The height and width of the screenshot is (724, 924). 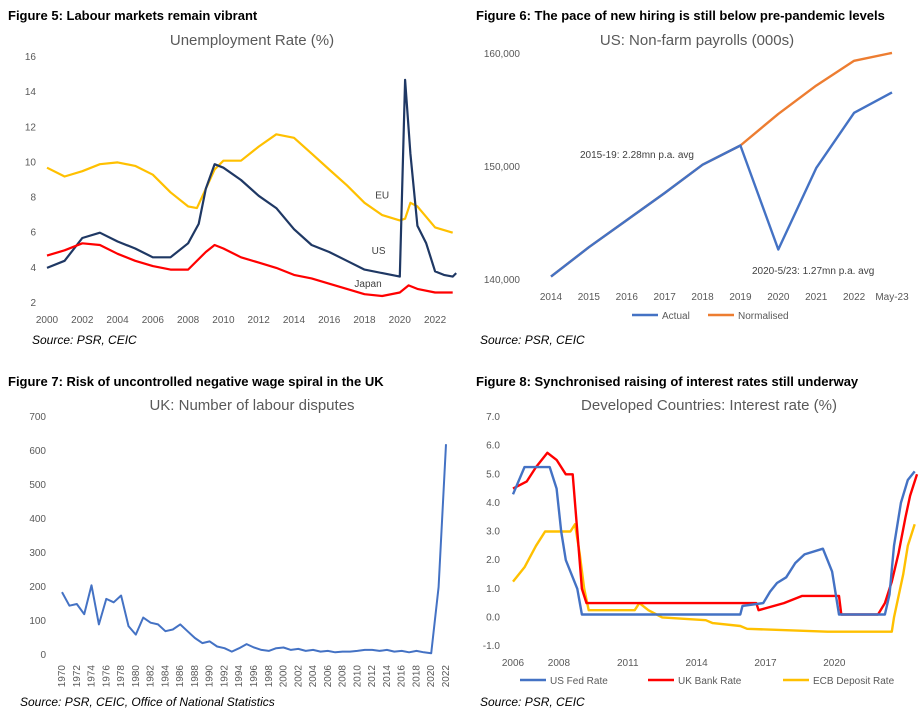 What do you see at coordinates (697, 40) in the screenshot?
I see `chart2-title: US: Non-farm payrolls (000s)` at bounding box center [697, 40].